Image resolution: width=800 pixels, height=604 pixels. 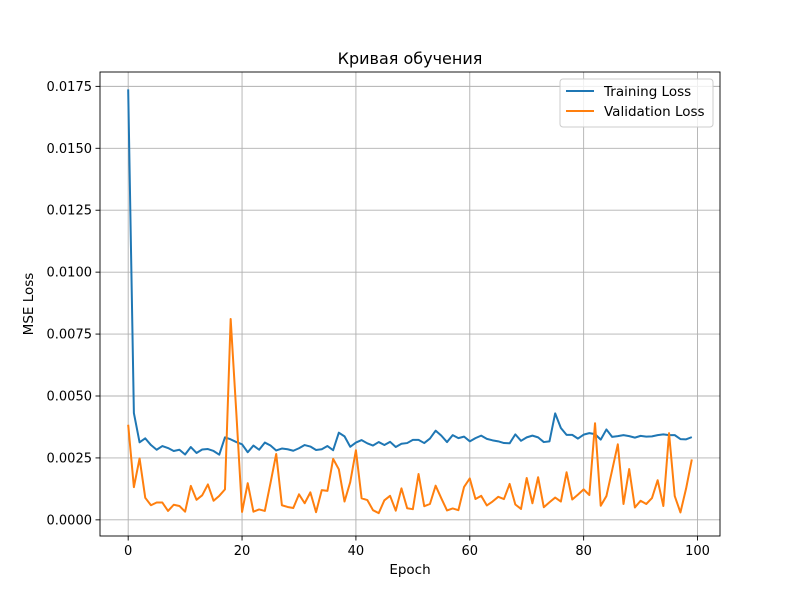 I want to click on y-tick-label: 0.0150, so click(x=70, y=149).